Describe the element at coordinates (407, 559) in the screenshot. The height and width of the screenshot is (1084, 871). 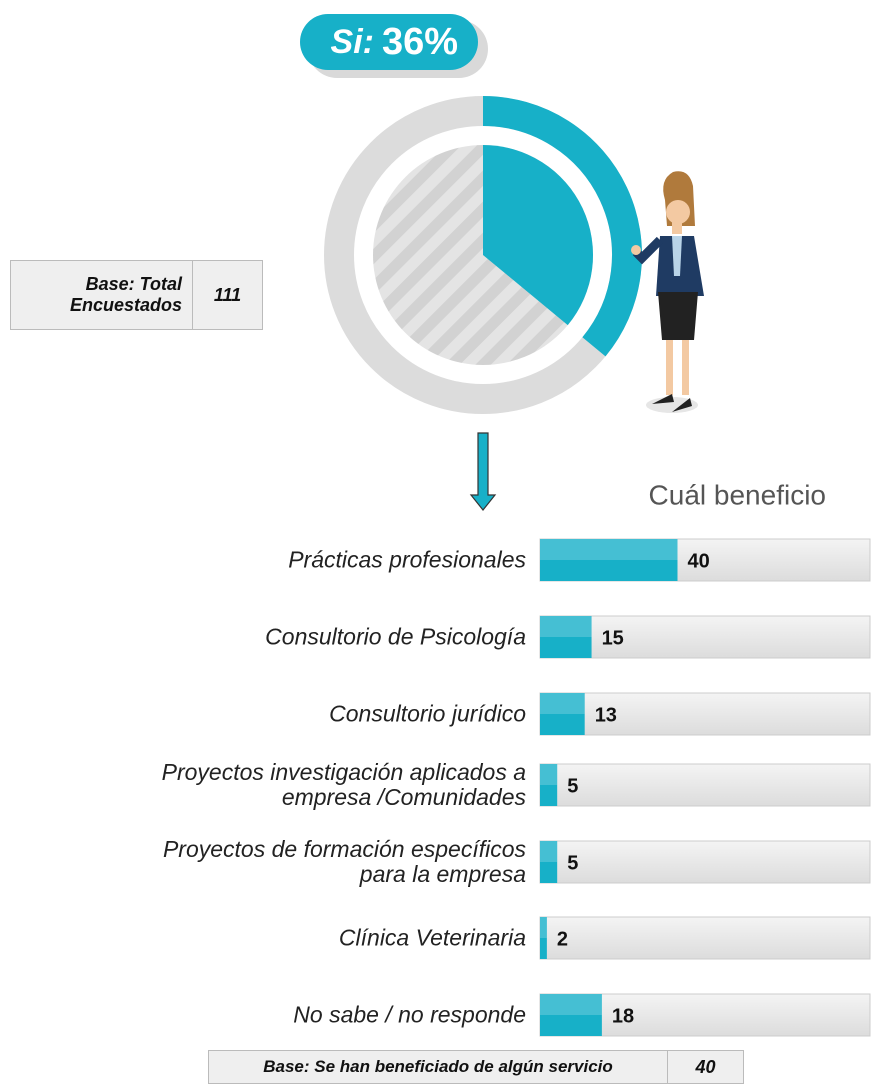
I see `category-label: Prácticas profesionales` at that location.